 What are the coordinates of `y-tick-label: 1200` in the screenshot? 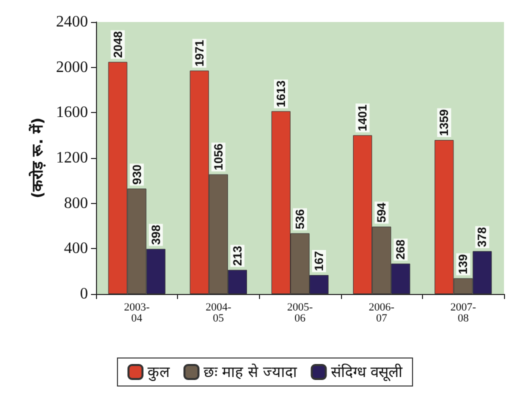 It's located at (72, 158).